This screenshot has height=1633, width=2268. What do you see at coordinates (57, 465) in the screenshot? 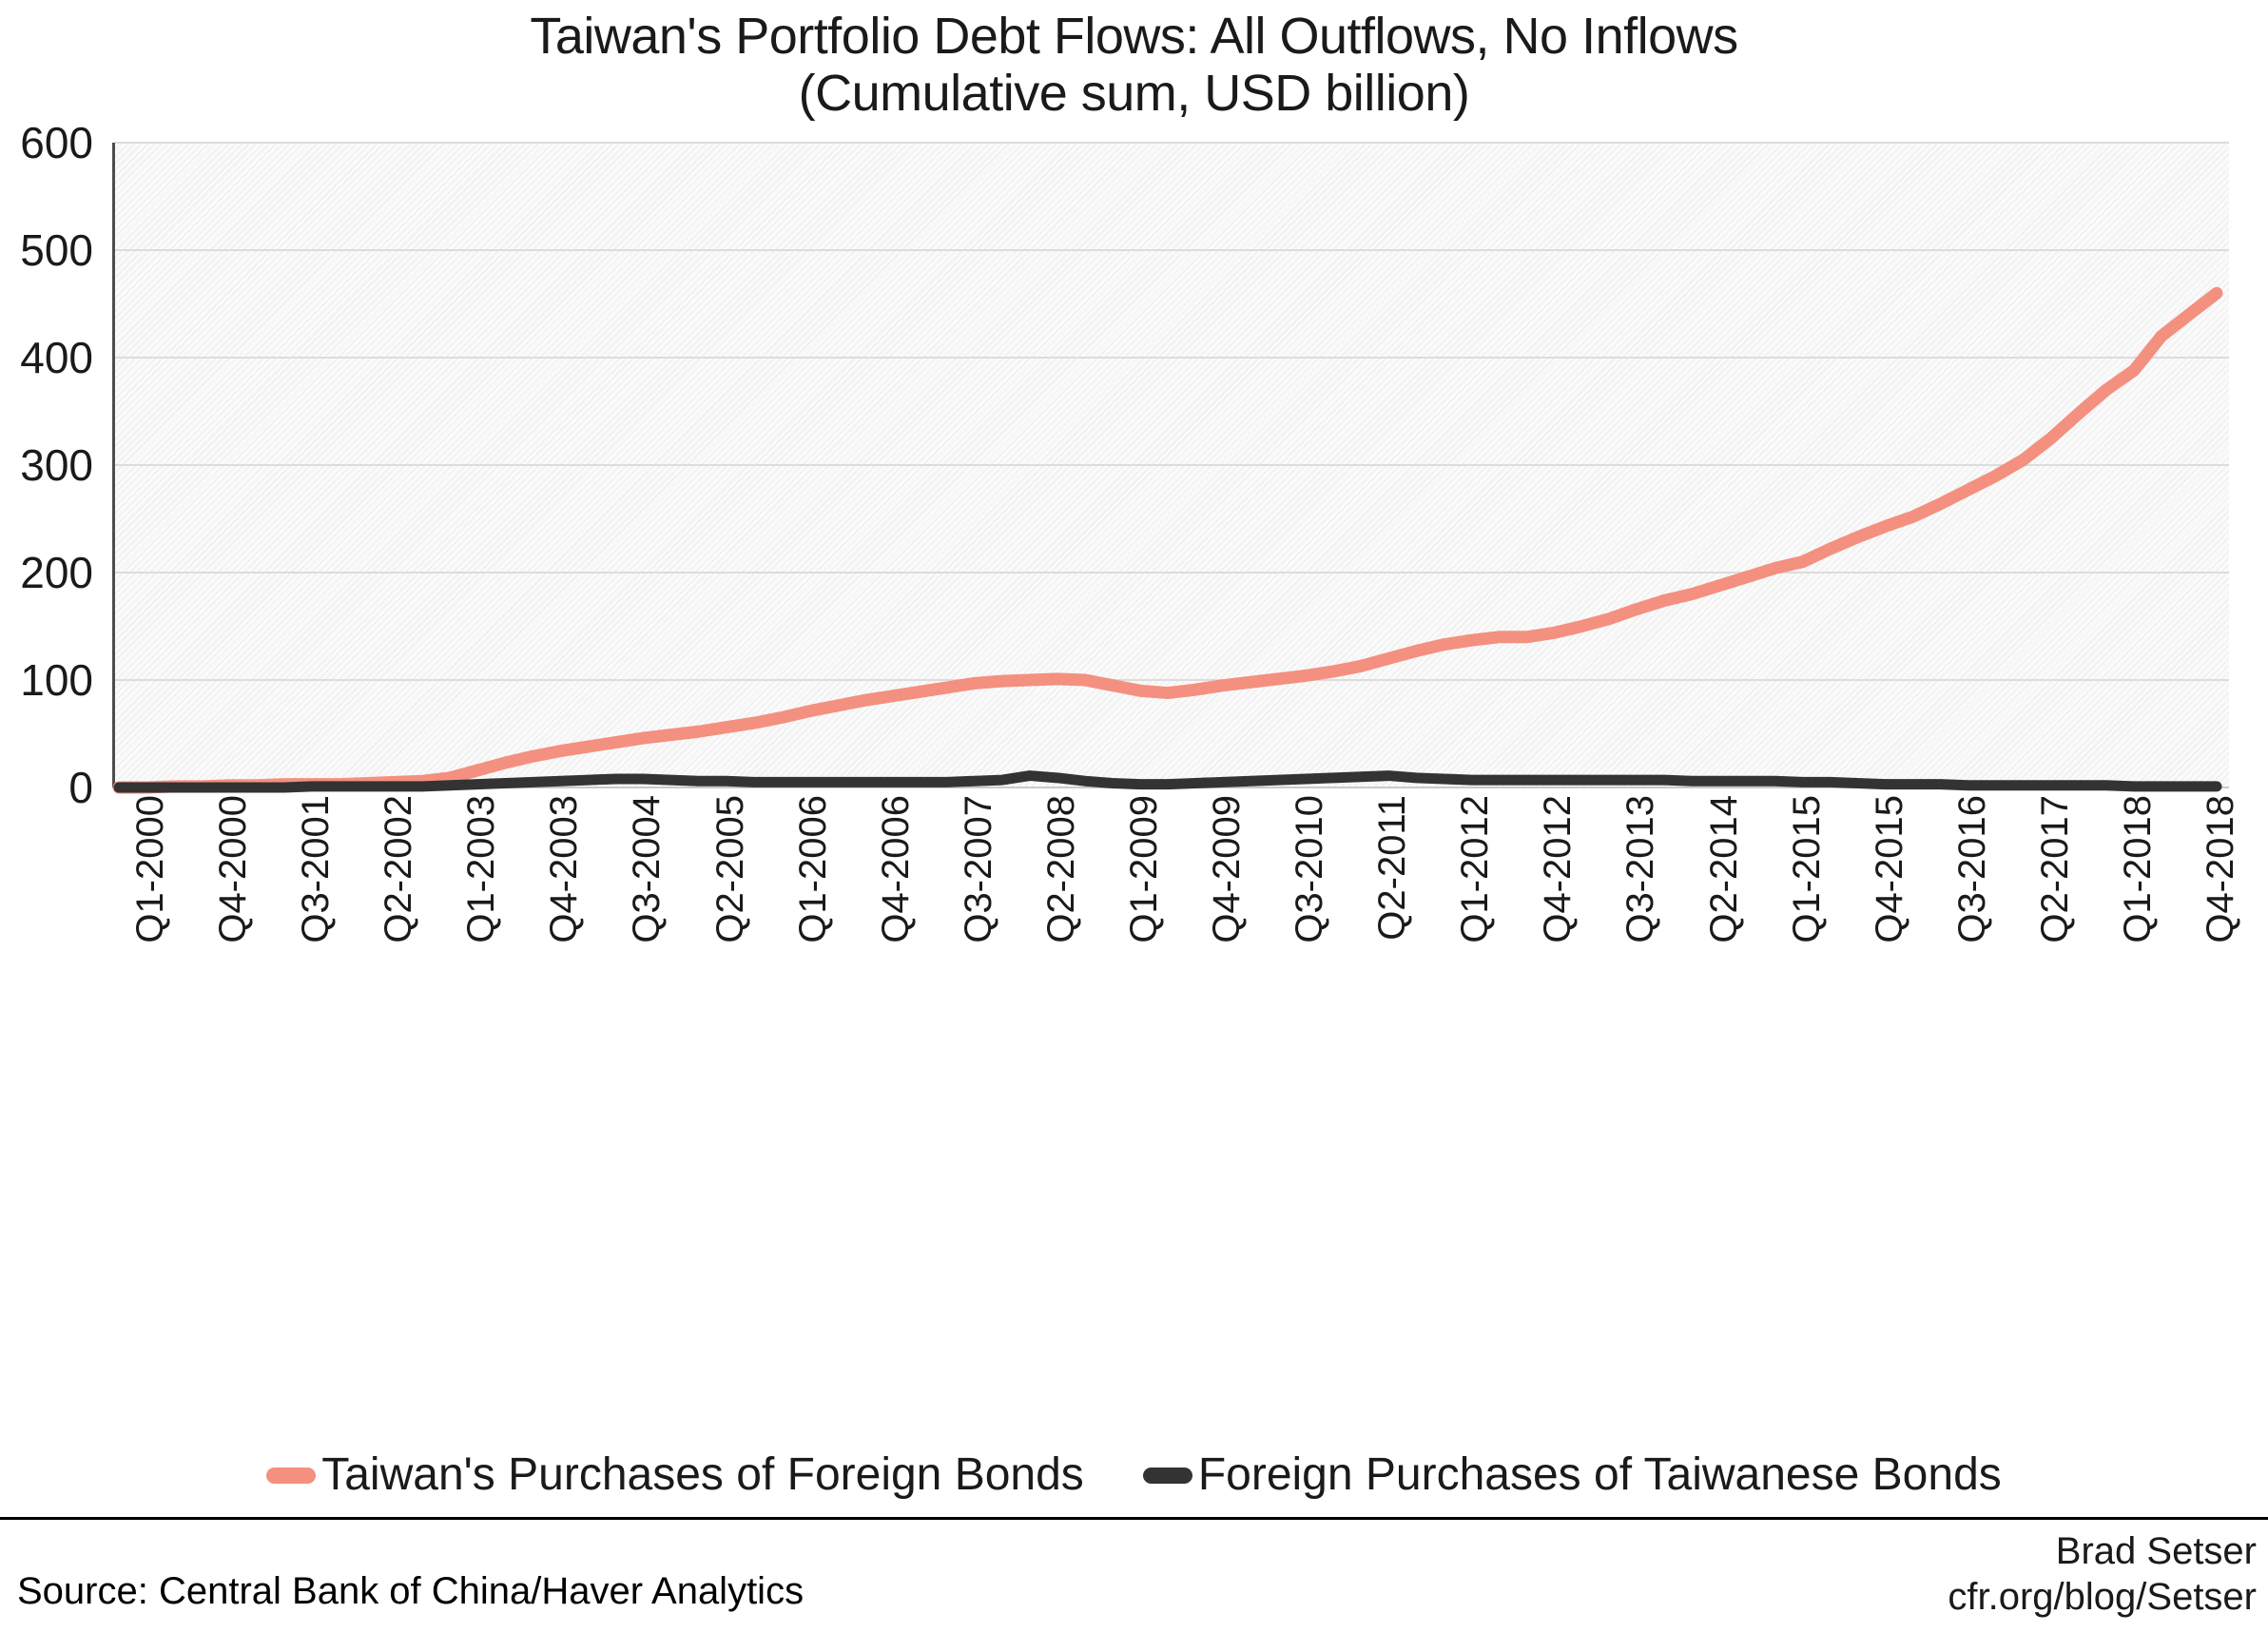
I see `y-tick-label: 300` at bounding box center [57, 465].